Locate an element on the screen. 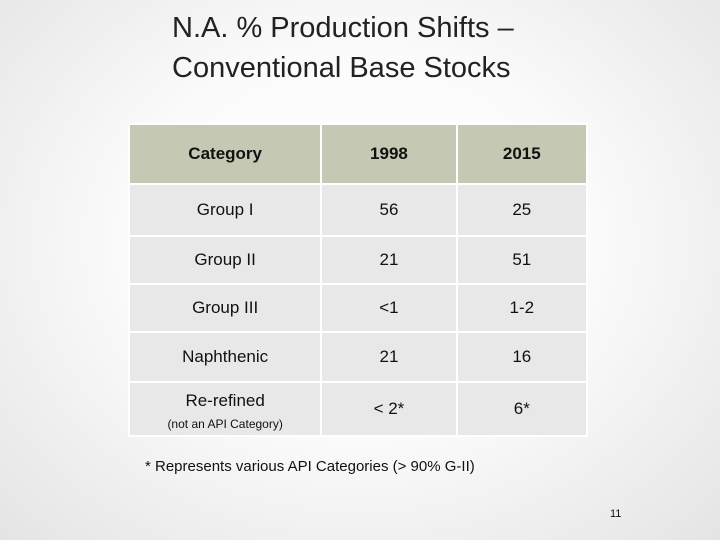 Image resolution: width=720 pixels, height=540 pixels. header-row: Category 1998 2015 is located at coordinates (358, 154).